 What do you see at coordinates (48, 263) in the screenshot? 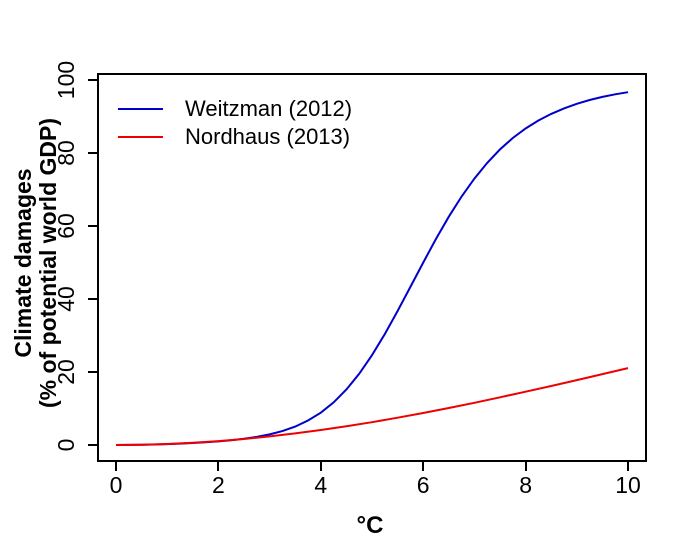
I see `y-axis-title-line2: (% of potential world GDP)` at bounding box center [48, 263].